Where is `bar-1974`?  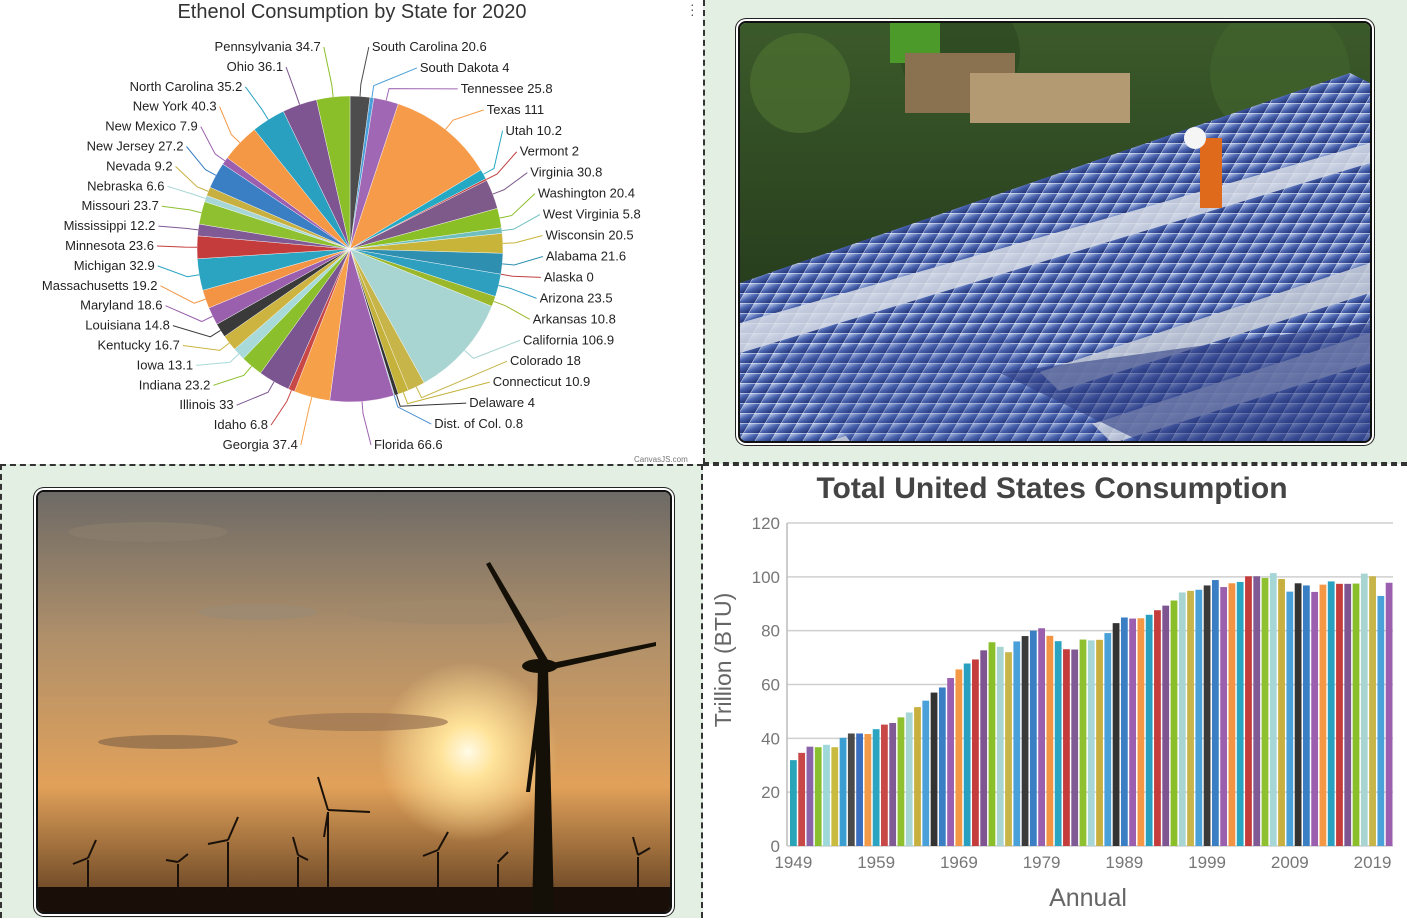 bar-1974 is located at coordinates (1000, 746).